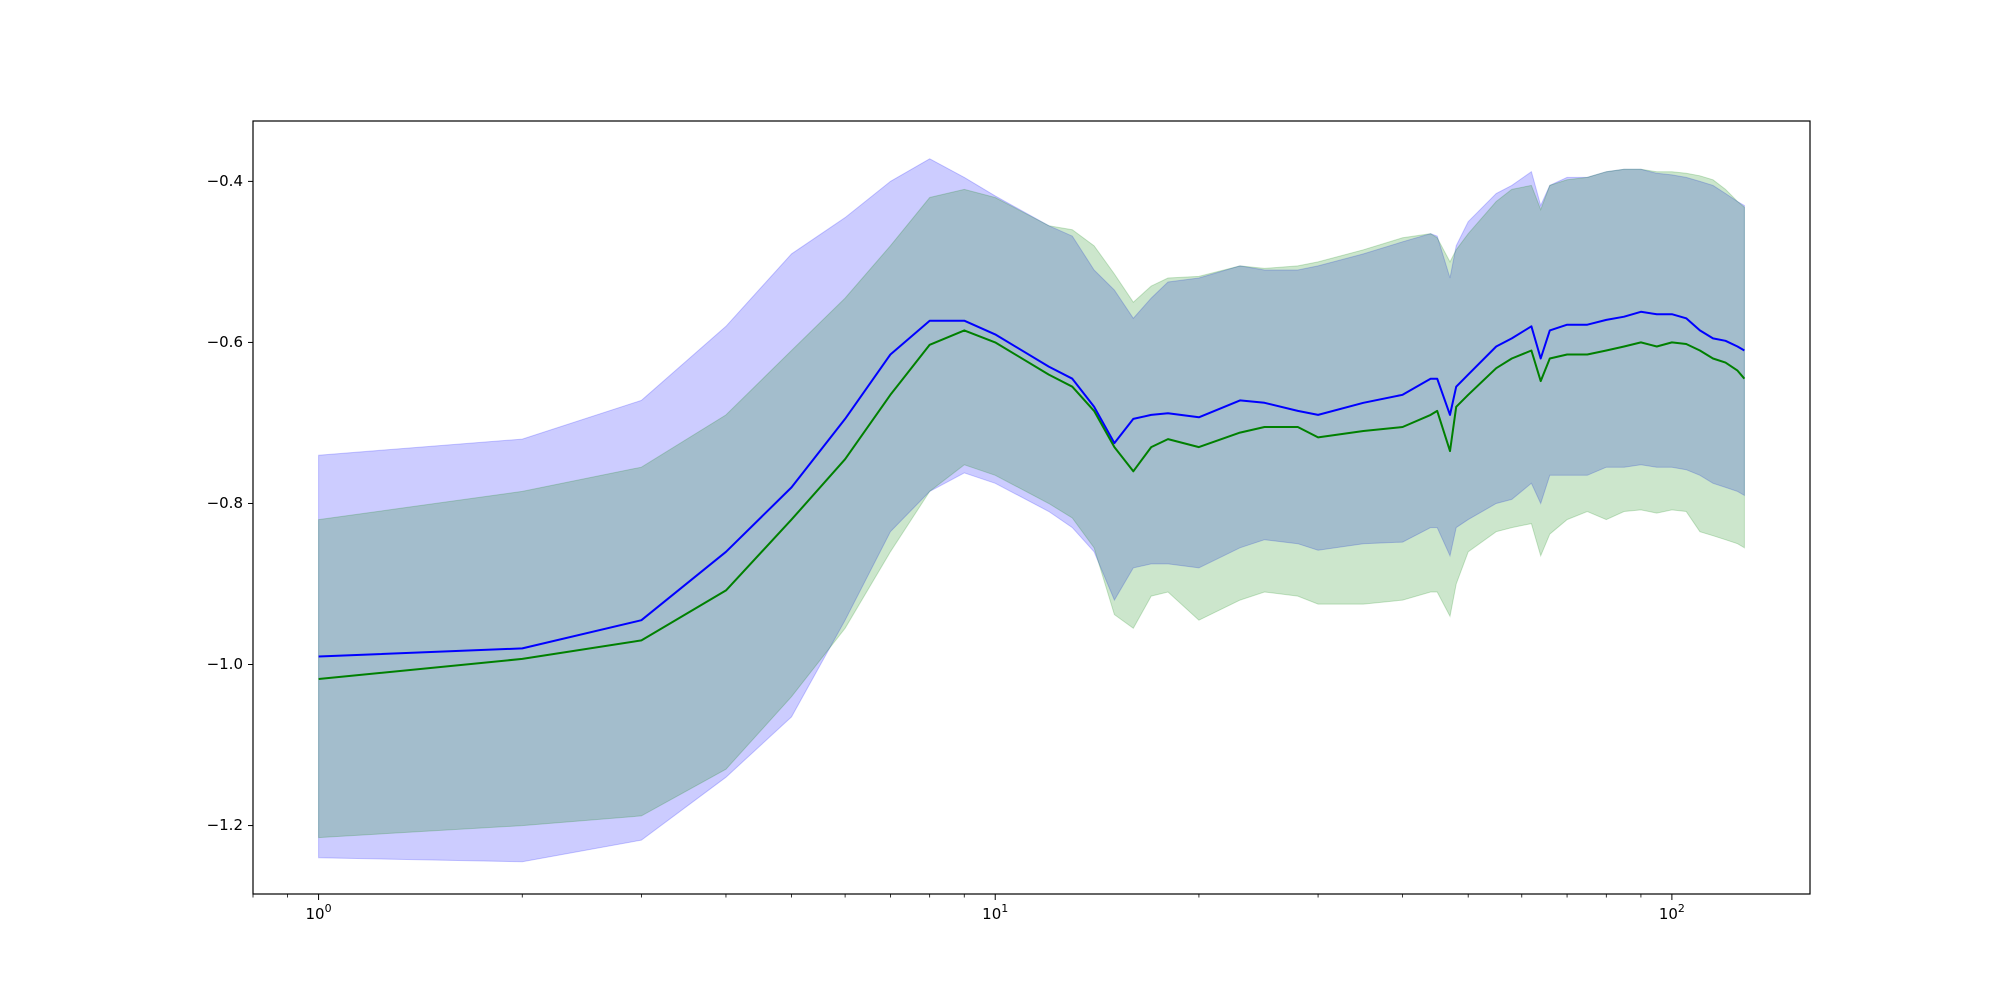 The width and height of the screenshot is (2000, 1000). Describe the element at coordinates (968, 908) in the screenshot. I see `x-axis: 10⁰ 10¹ 10²` at that location.